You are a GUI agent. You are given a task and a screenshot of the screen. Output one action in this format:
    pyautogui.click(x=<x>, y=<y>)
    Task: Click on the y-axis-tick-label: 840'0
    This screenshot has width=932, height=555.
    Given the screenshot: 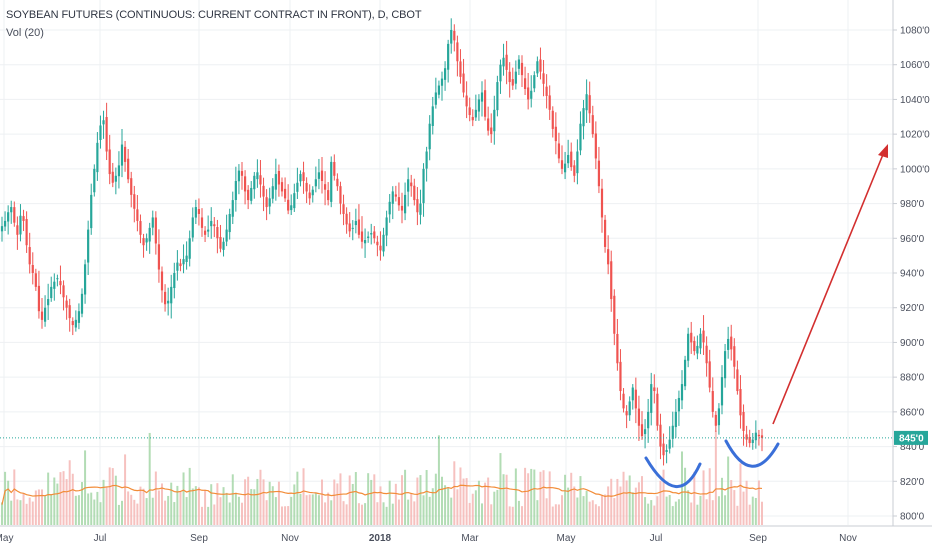 What is the action you would take?
    pyautogui.click(x=912, y=447)
    